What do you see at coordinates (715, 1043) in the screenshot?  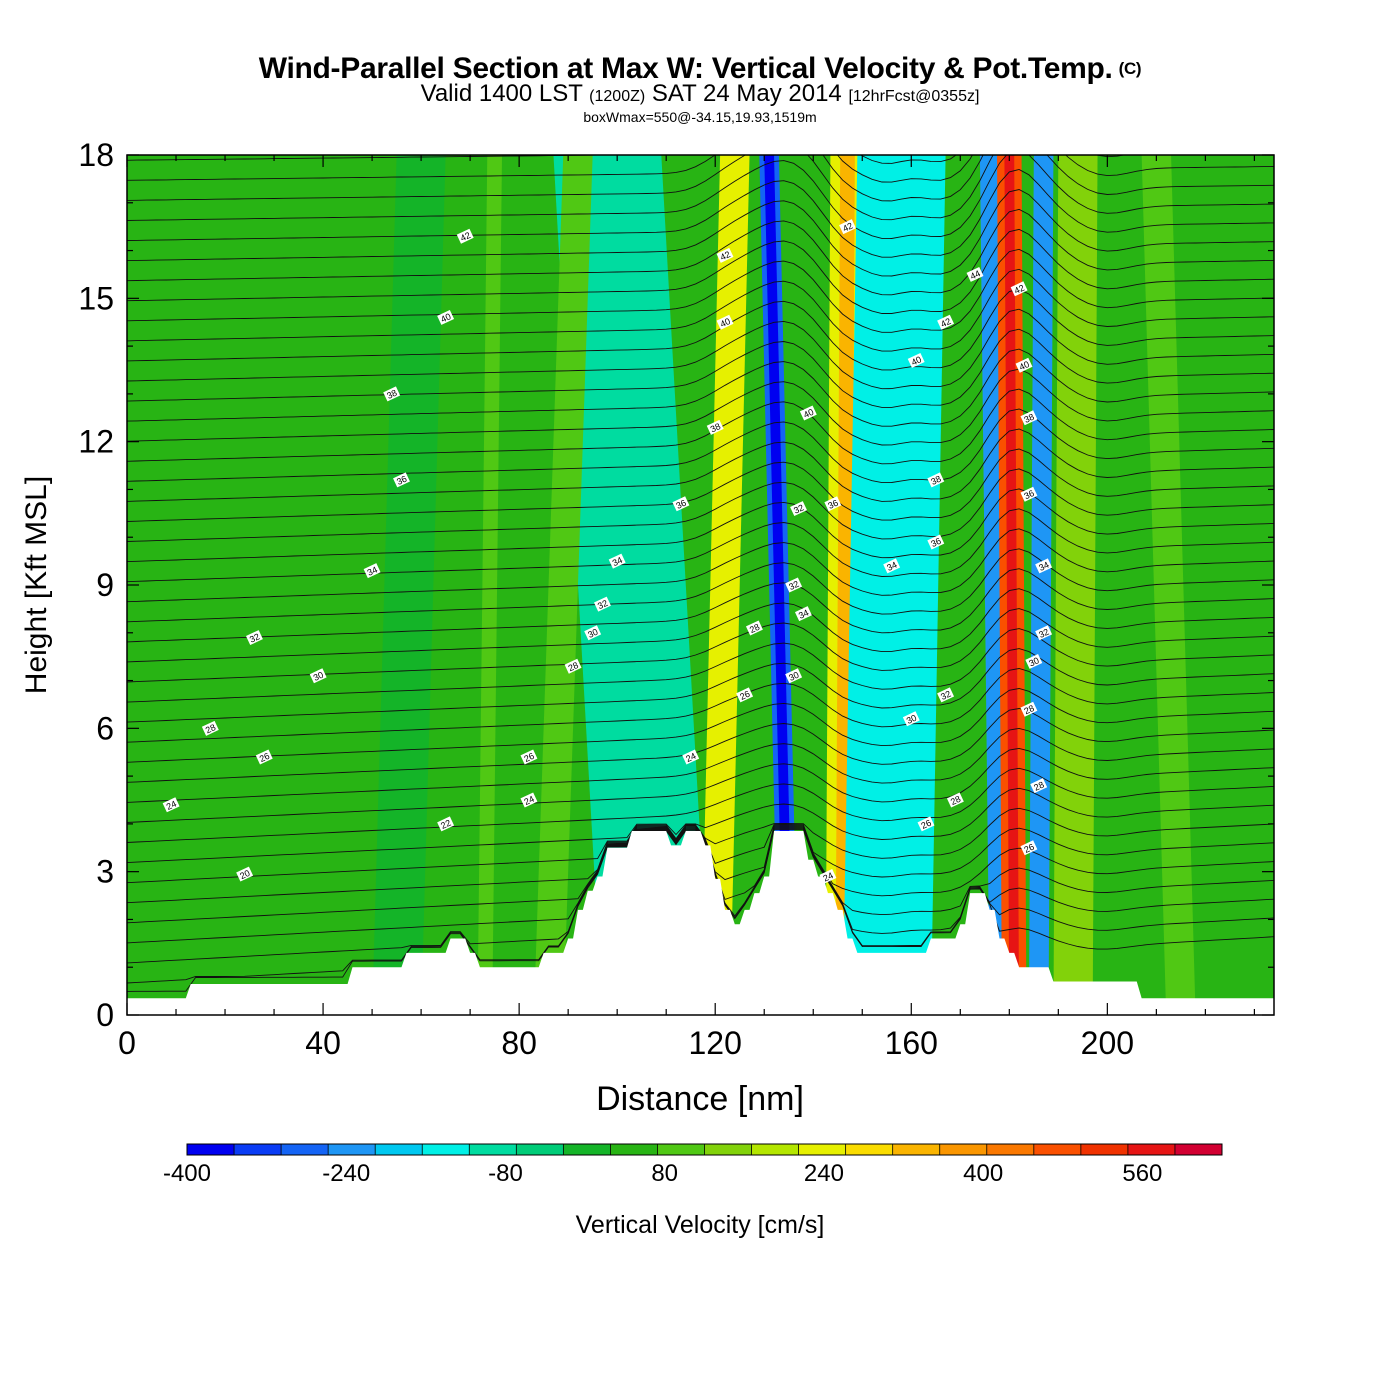 I see `x-tick-label: 120` at bounding box center [715, 1043].